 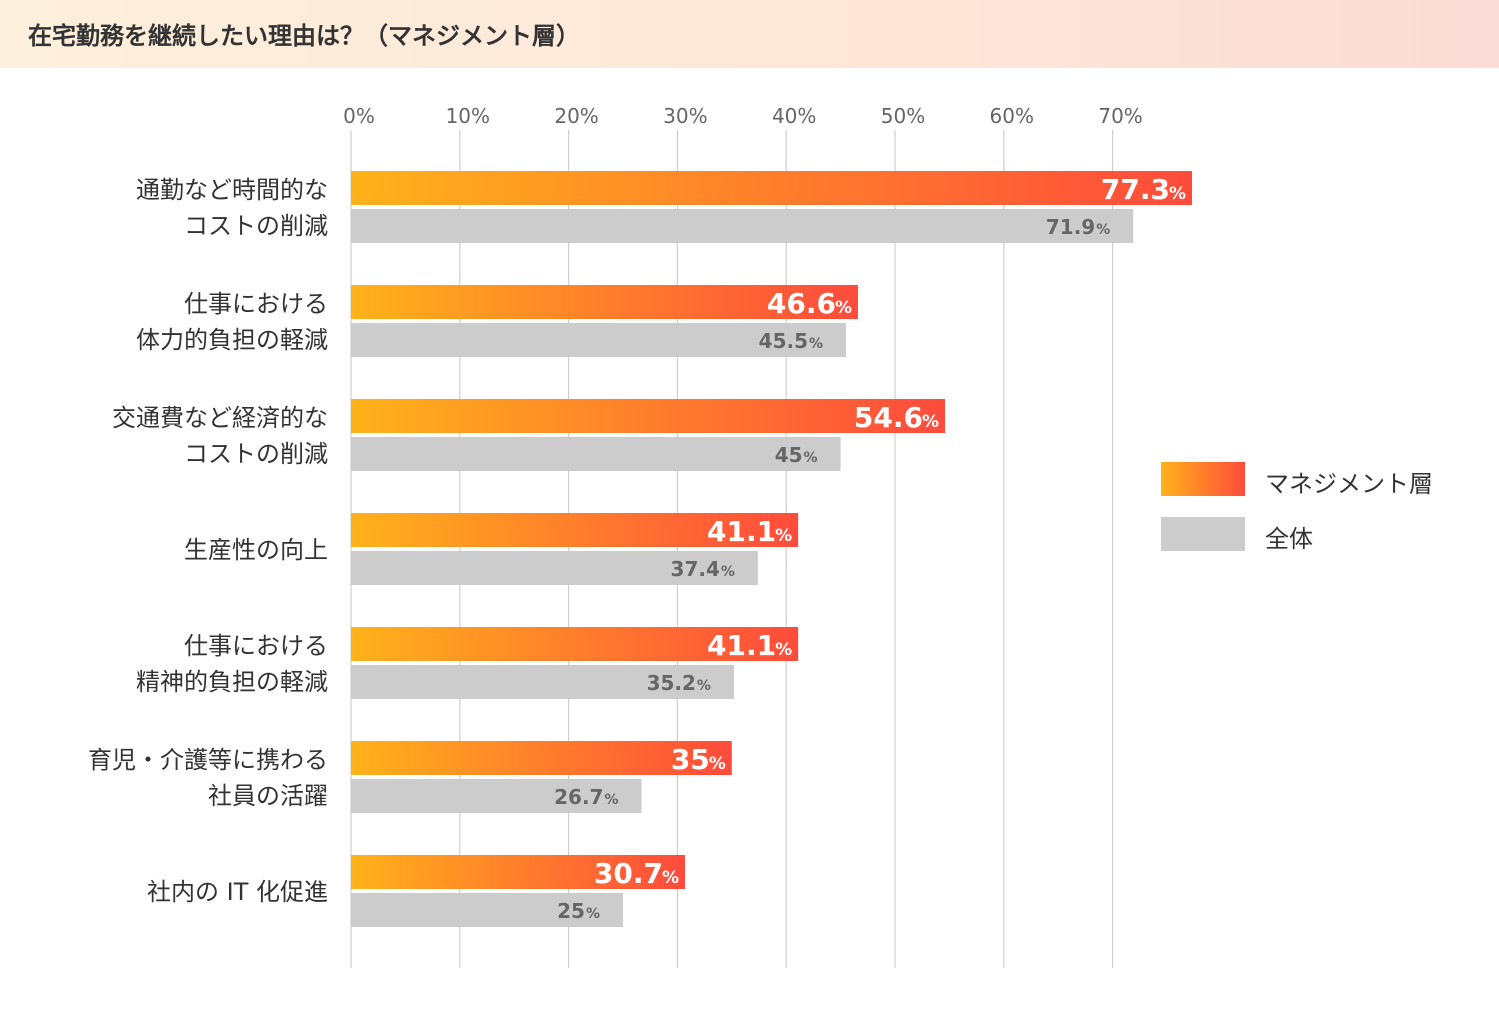 What do you see at coordinates (685, 116) in the screenshot?
I see `x-tick-label: 30%` at bounding box center [685, 116].